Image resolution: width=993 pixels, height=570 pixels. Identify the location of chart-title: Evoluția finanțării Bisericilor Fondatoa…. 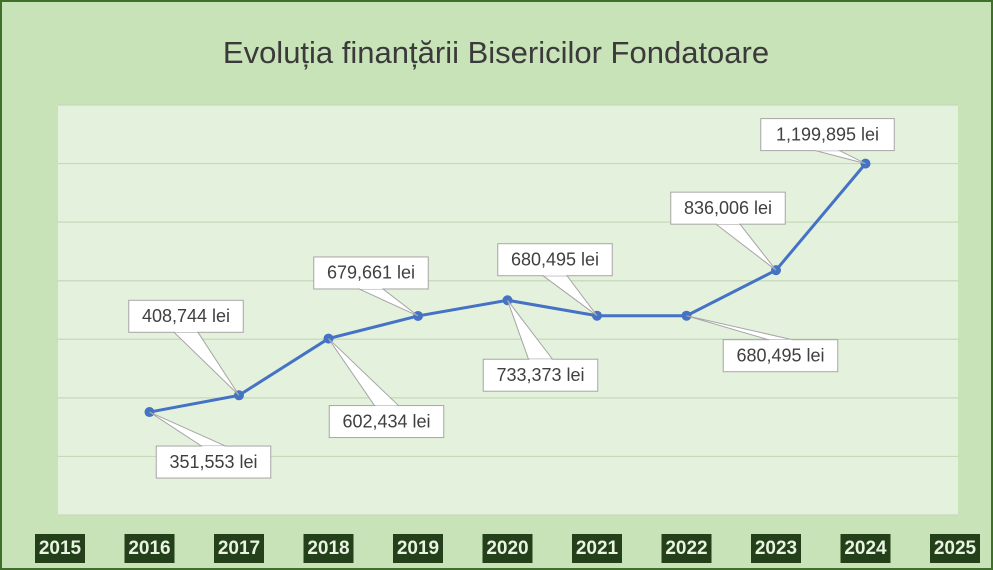
(496, 52).